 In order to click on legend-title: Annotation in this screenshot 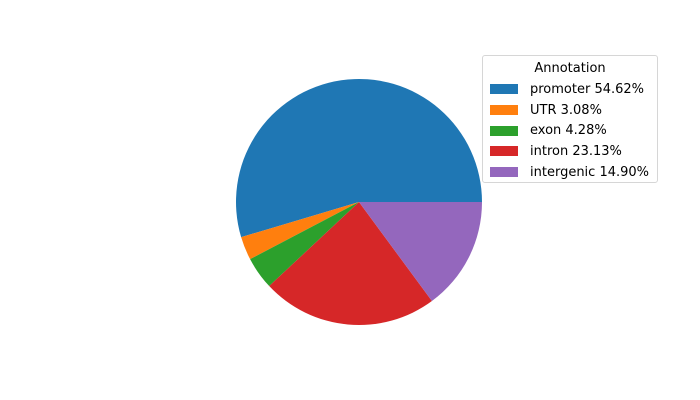, I will do `click(570, 68)`.